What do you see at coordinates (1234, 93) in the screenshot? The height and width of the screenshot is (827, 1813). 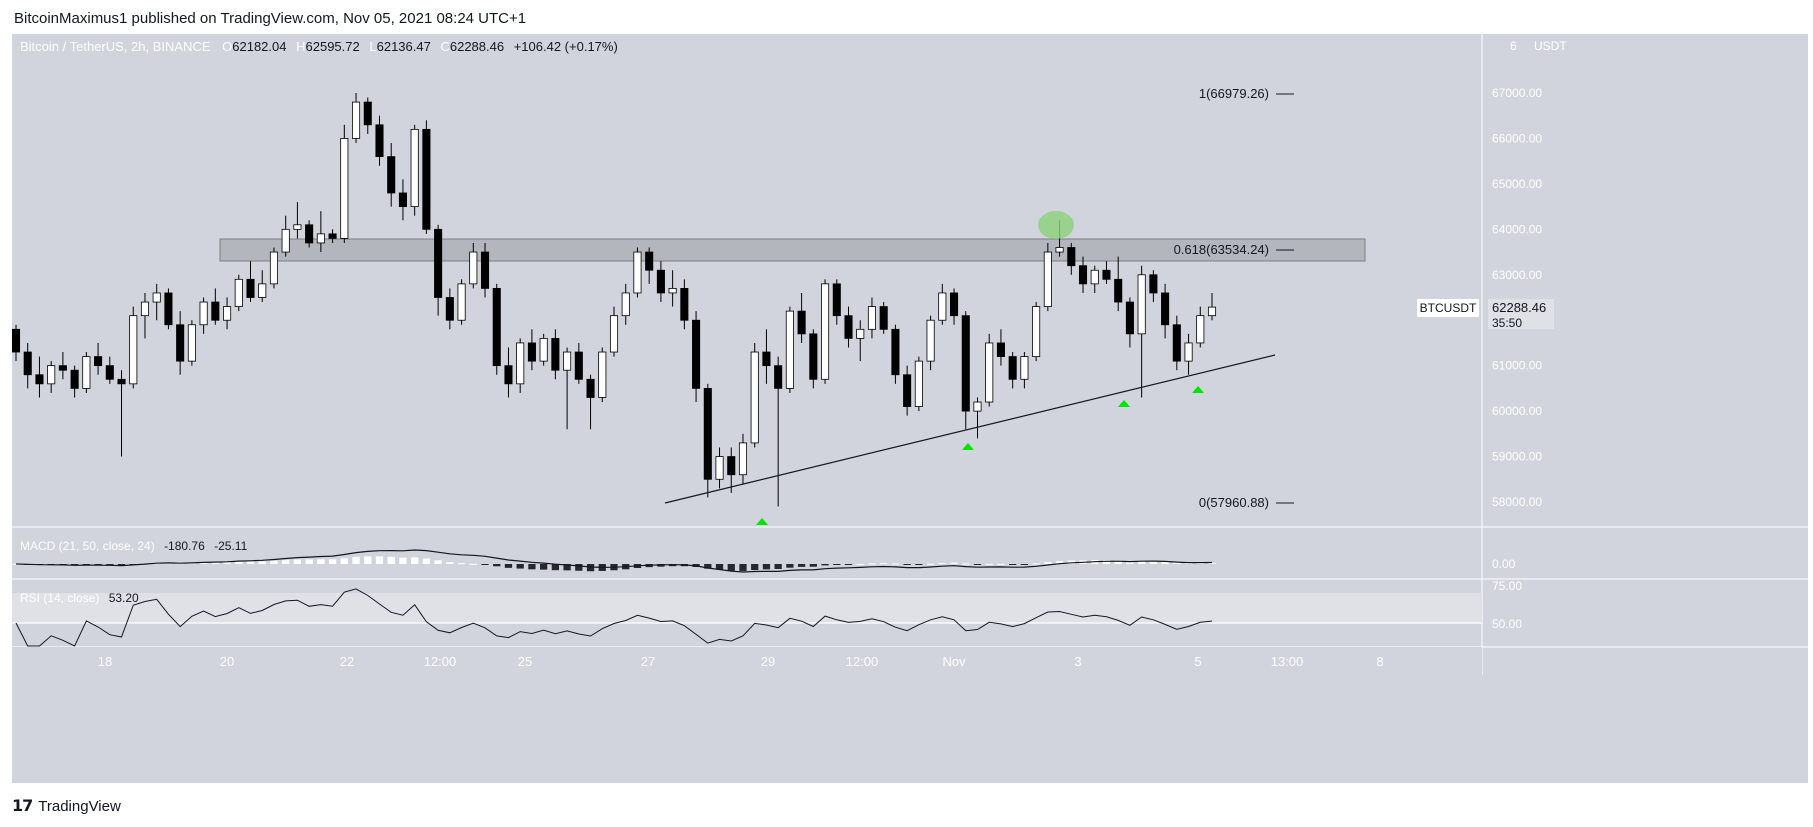 I see `fib-level-1-label: 1(66979.26)` at bounding box center [1234, 93].